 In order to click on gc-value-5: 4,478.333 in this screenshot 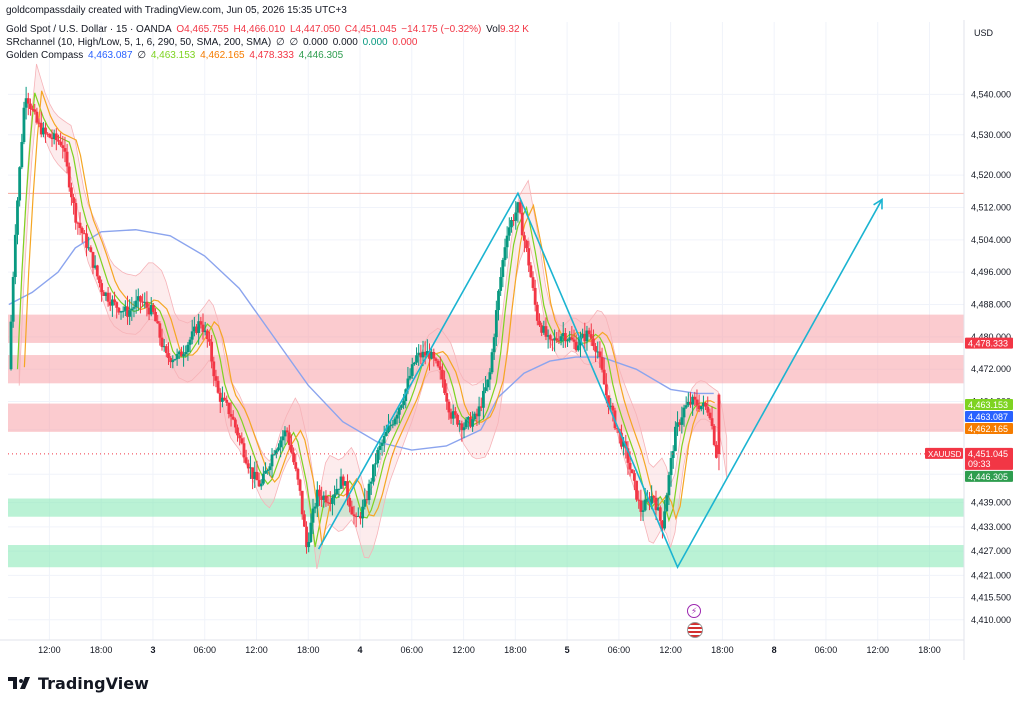, I will do `click(271, 55)`.